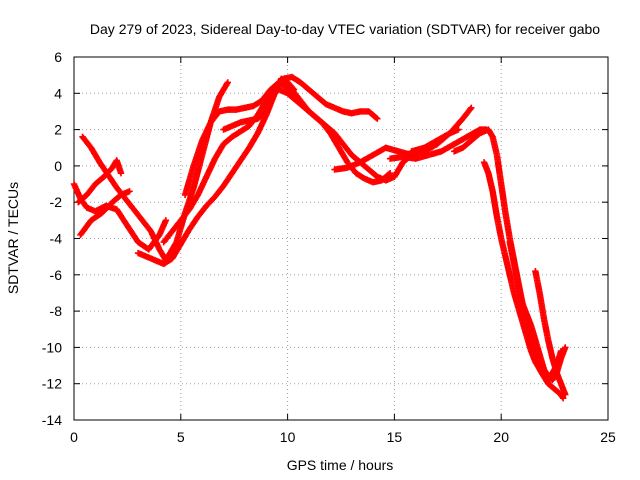 The image size is (640, 480). I want to click on x-tick-label: 15, so click(395, 437).